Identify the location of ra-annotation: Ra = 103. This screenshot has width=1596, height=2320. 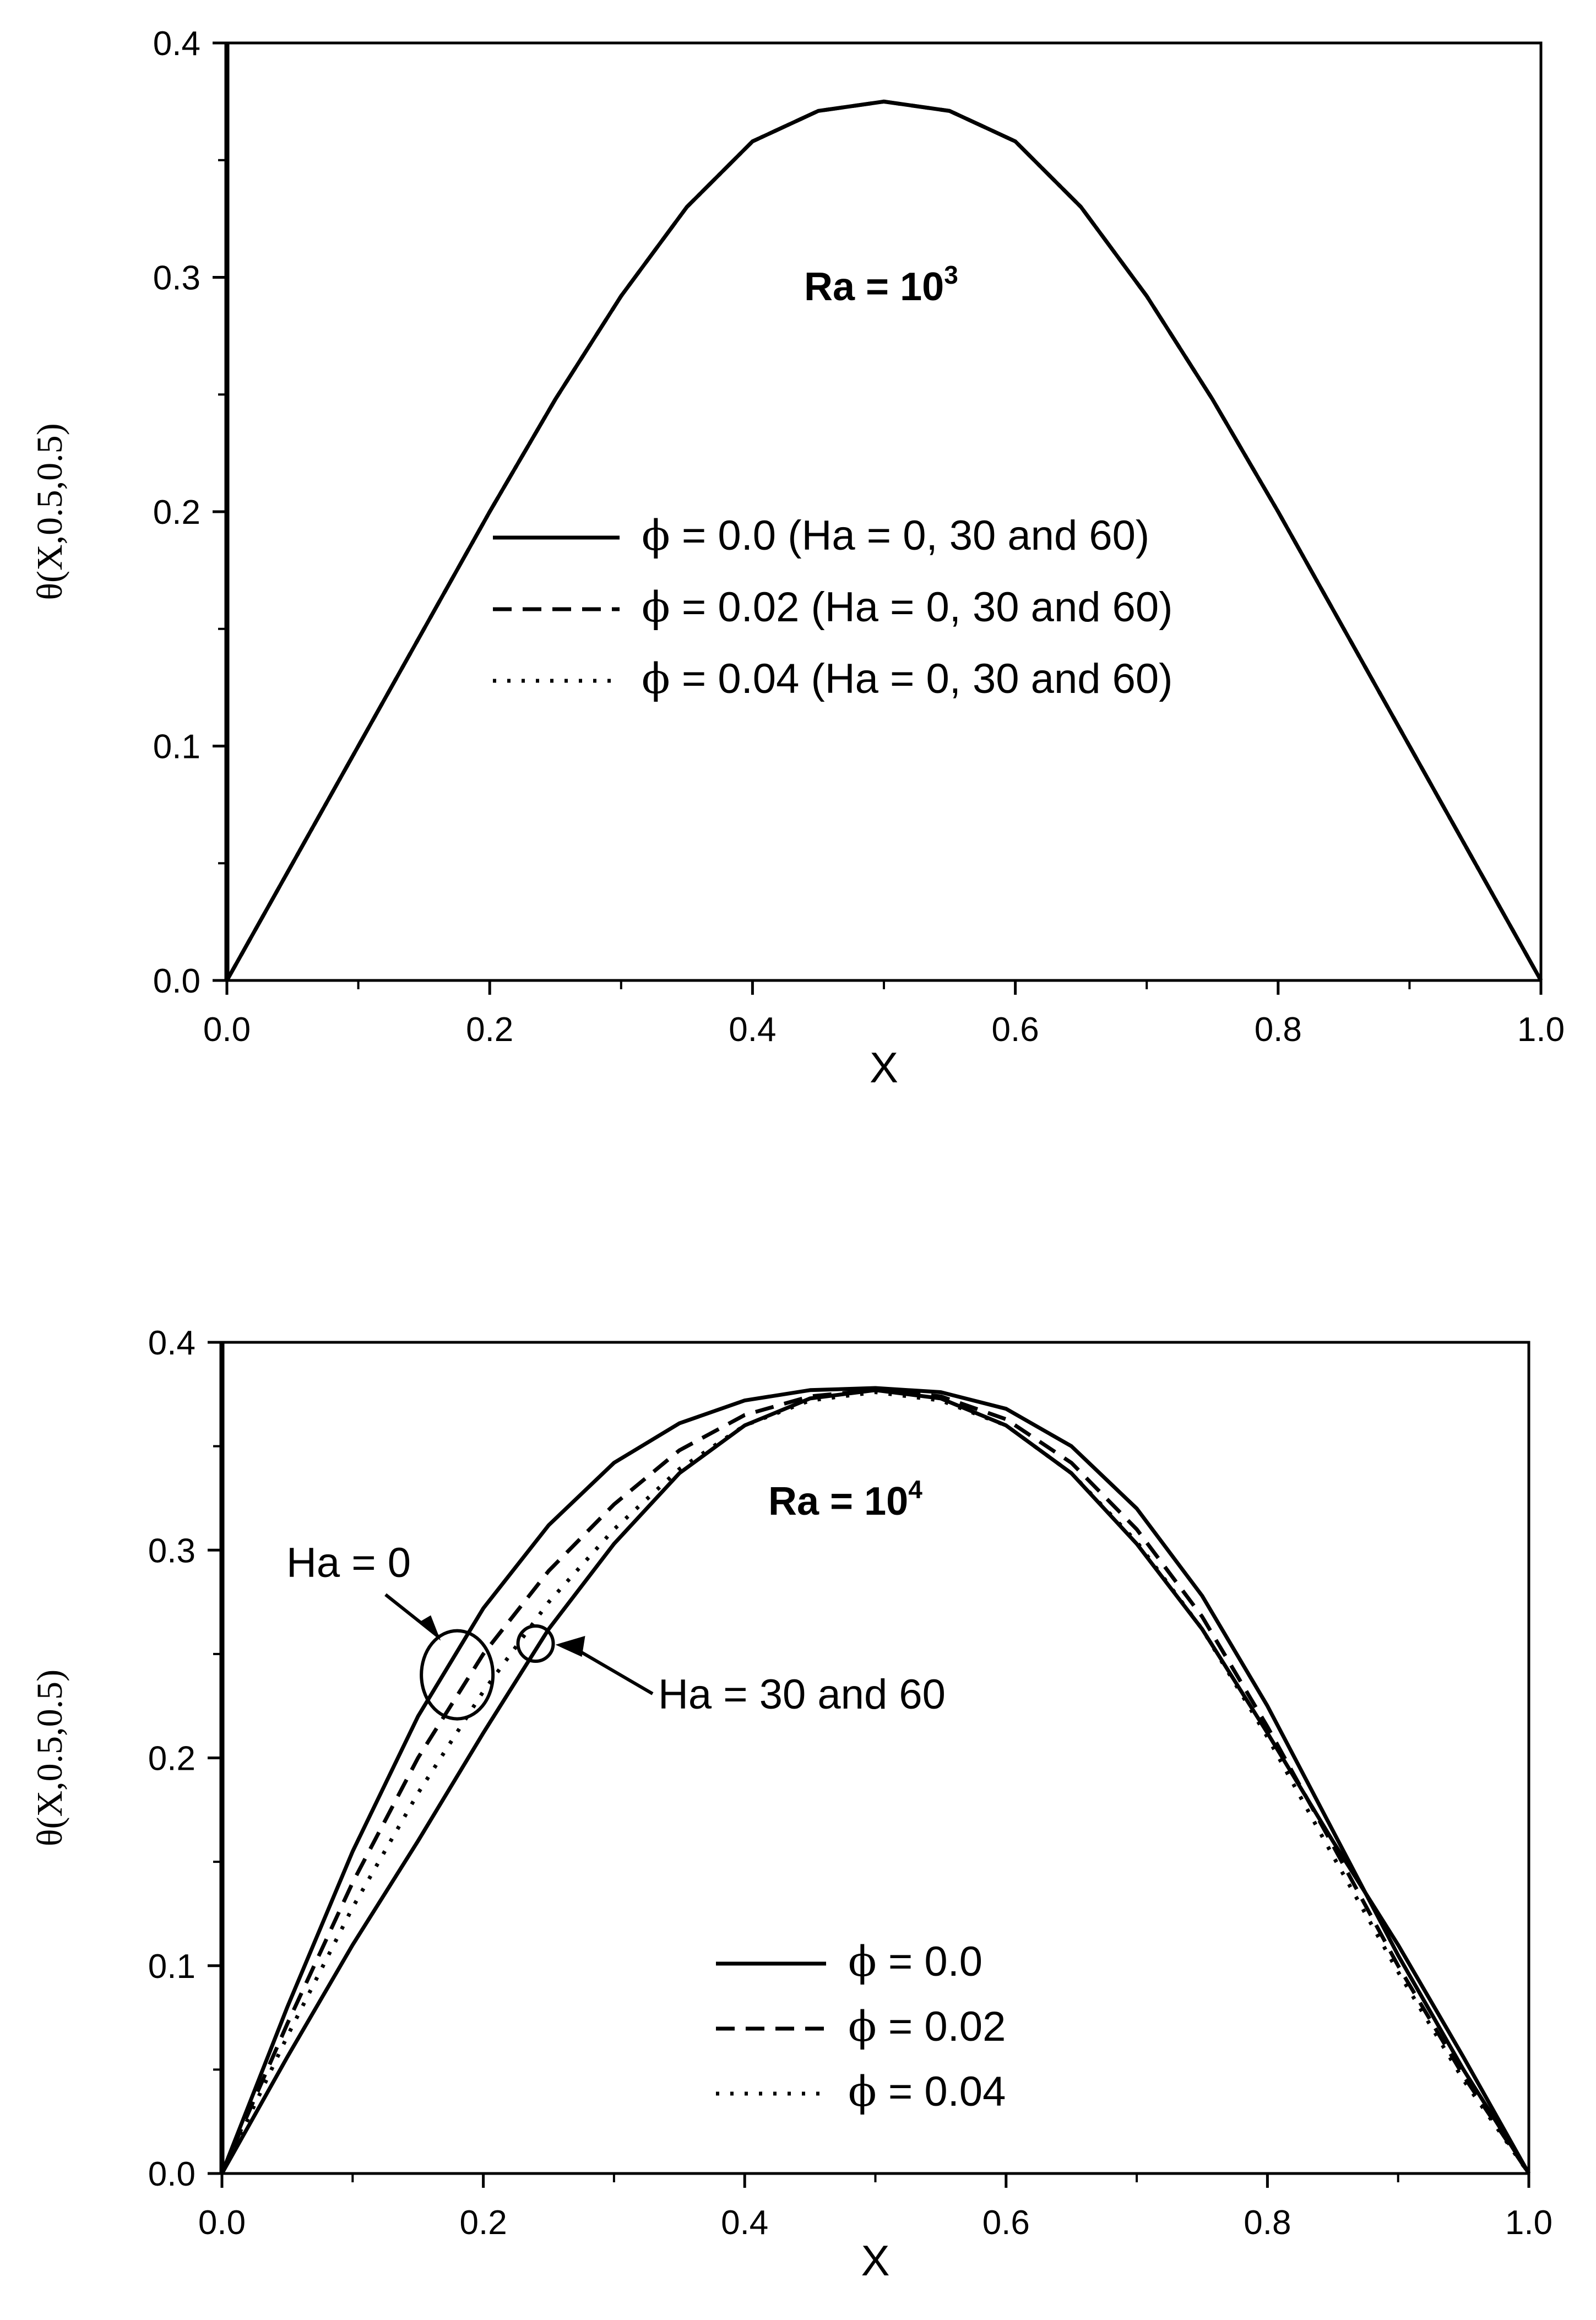
(881, 285).